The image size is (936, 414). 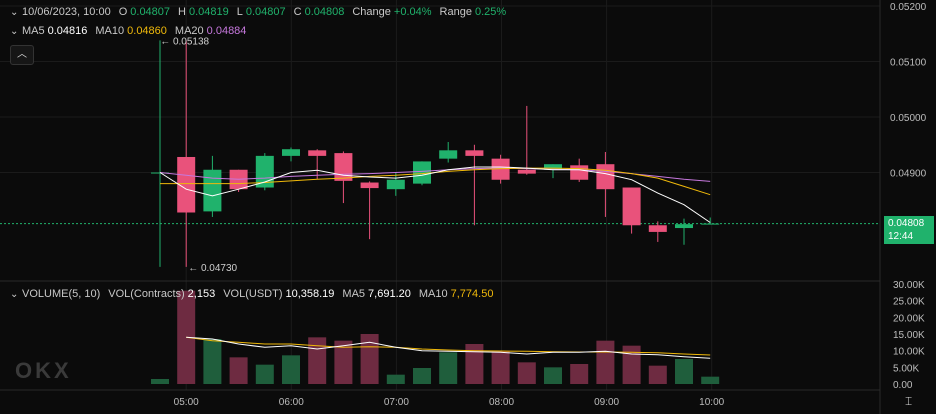 I want to click on volume-tick-label: 0.00, so click(x=903, y=385).